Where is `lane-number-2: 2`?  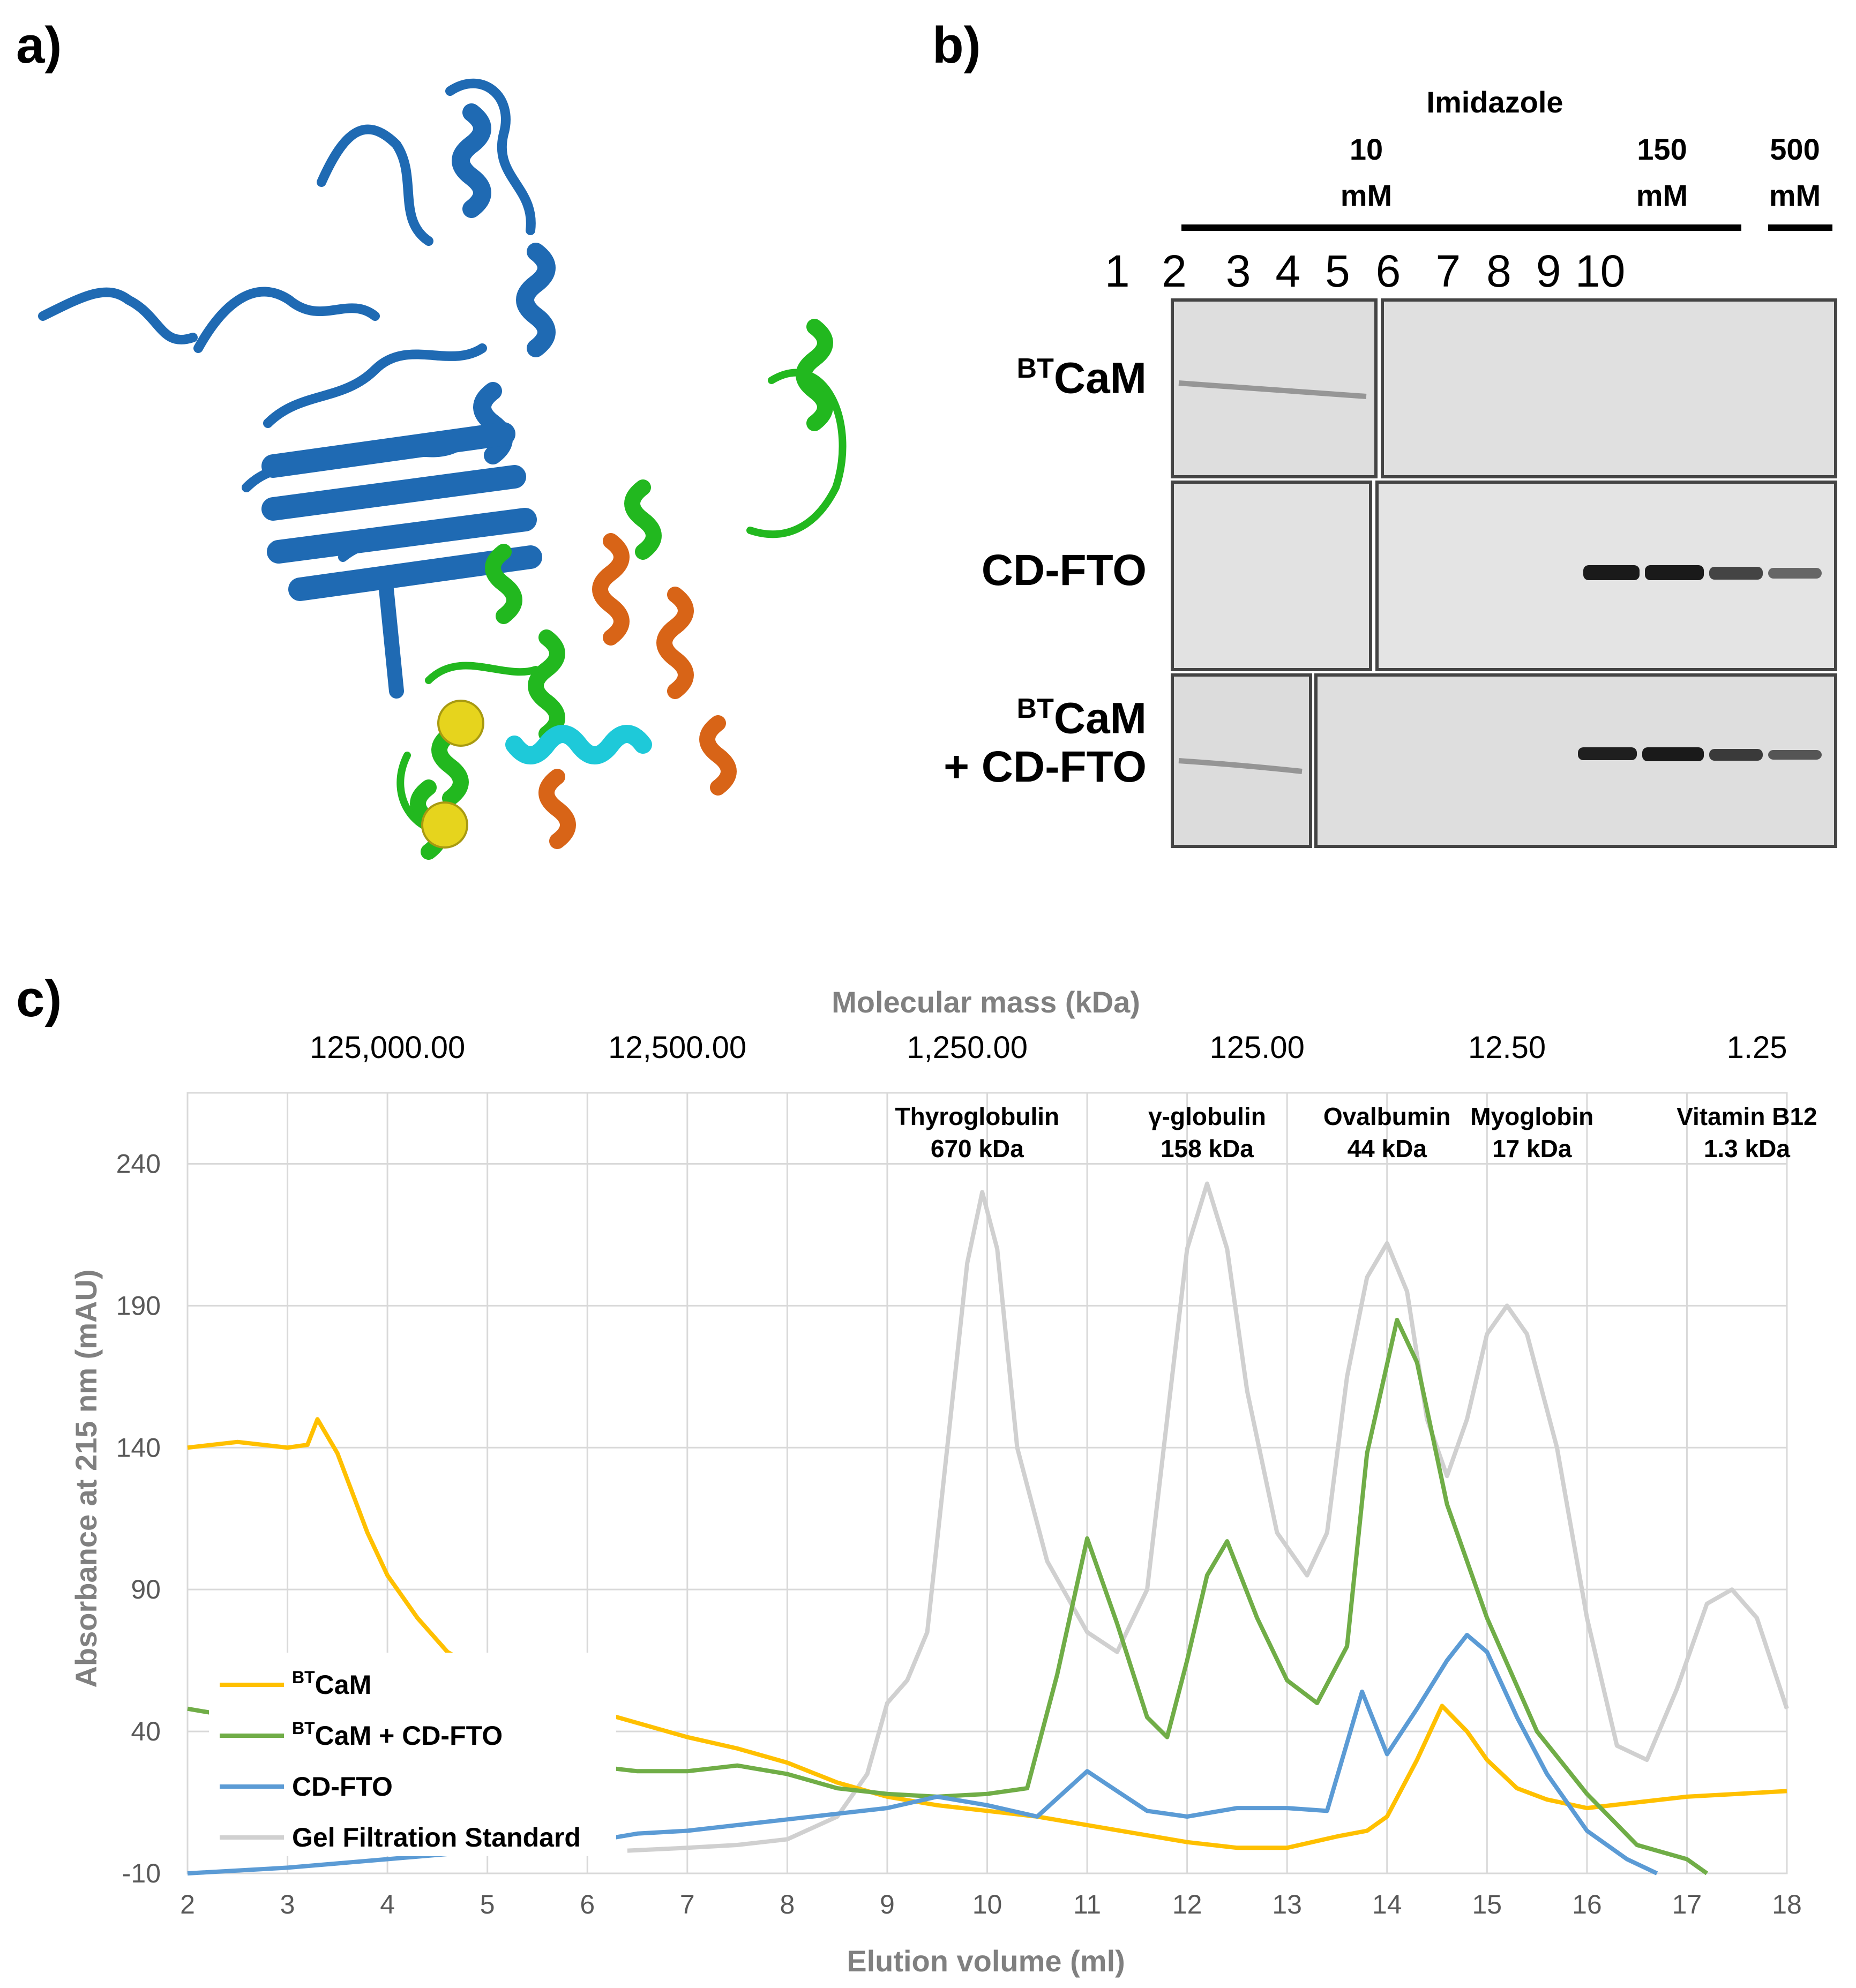
lane-number-2: 2 is located at coordinates (1174, 271).